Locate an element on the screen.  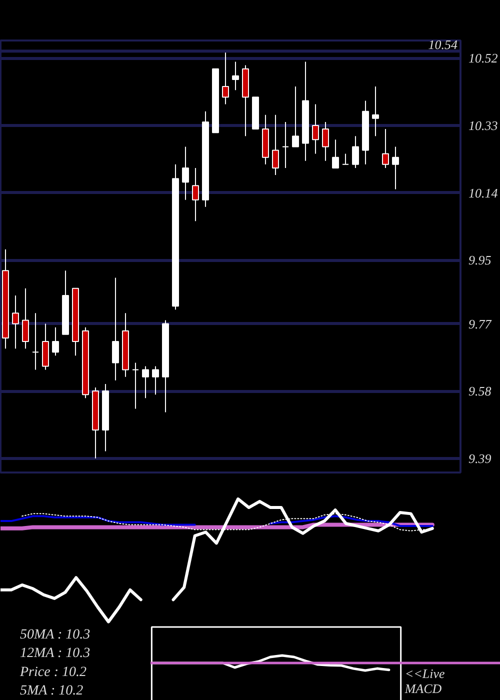
y-tick-label: 9.58 is located at coordinates (480, 391).